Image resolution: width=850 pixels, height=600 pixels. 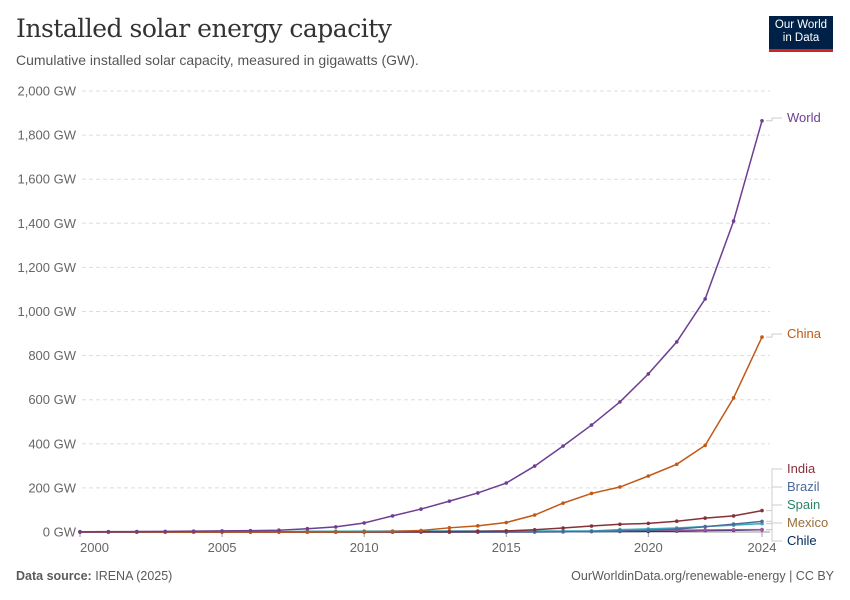 I want to click on x-tick-label: 2000, so click(x=94, y=547).